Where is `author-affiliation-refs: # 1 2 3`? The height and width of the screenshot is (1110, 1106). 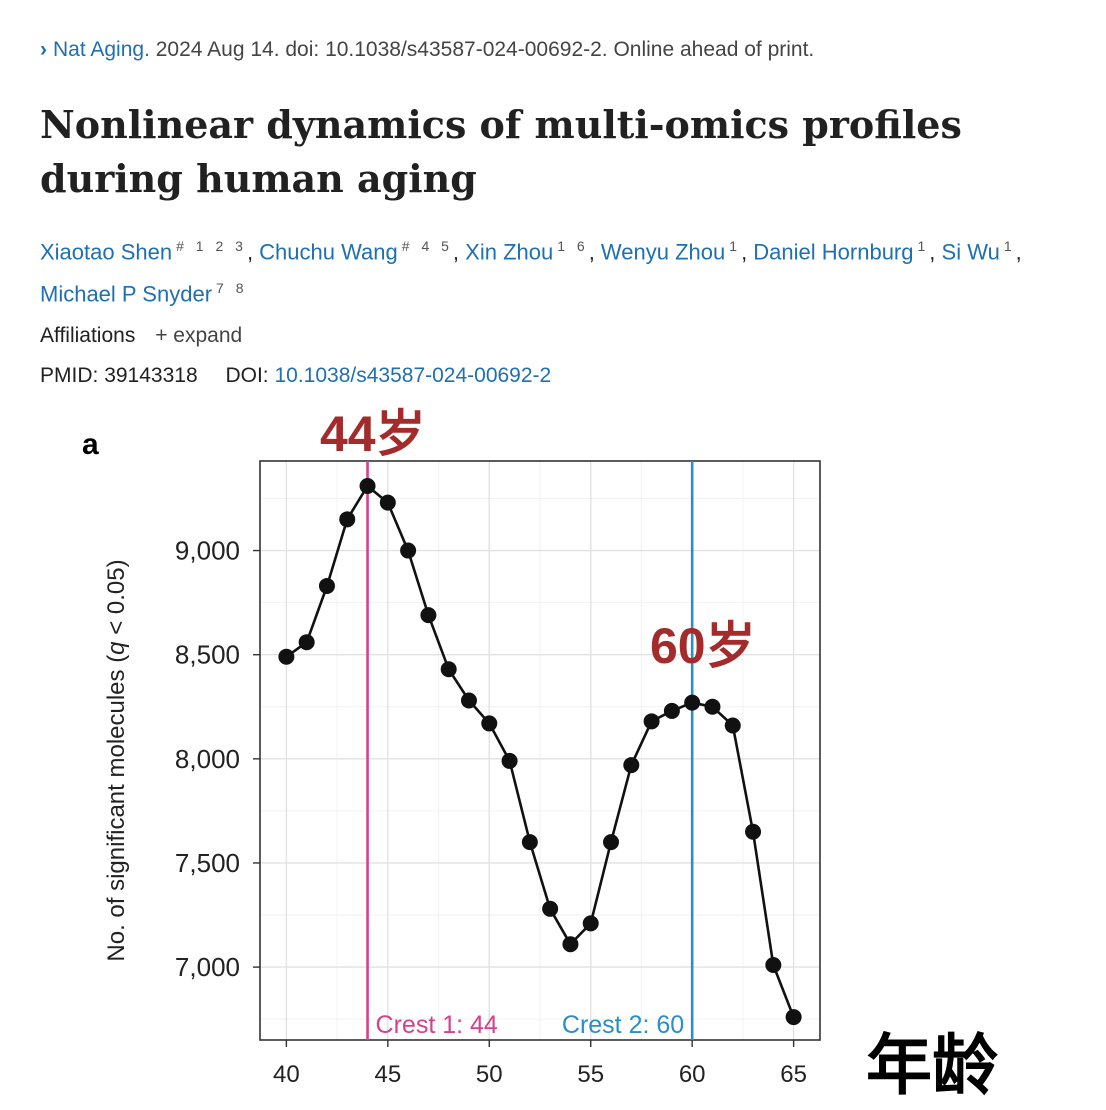
author-affiliation-refs: # 1 2 3 is located at coordinates (211, 246).